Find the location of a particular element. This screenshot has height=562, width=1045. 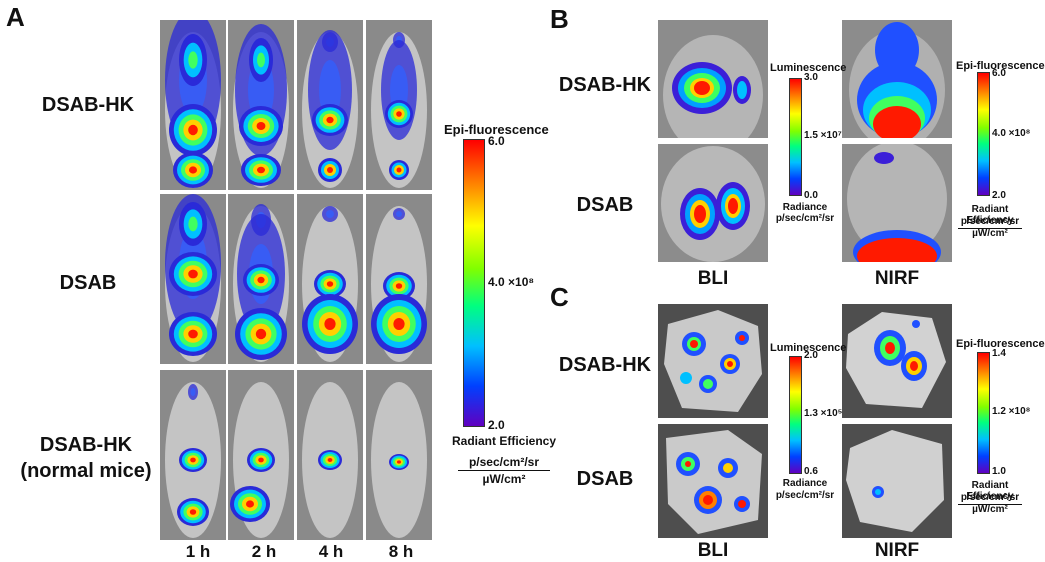

panel-c-row-dsab: DSAB is located at coordinates (605, 479).